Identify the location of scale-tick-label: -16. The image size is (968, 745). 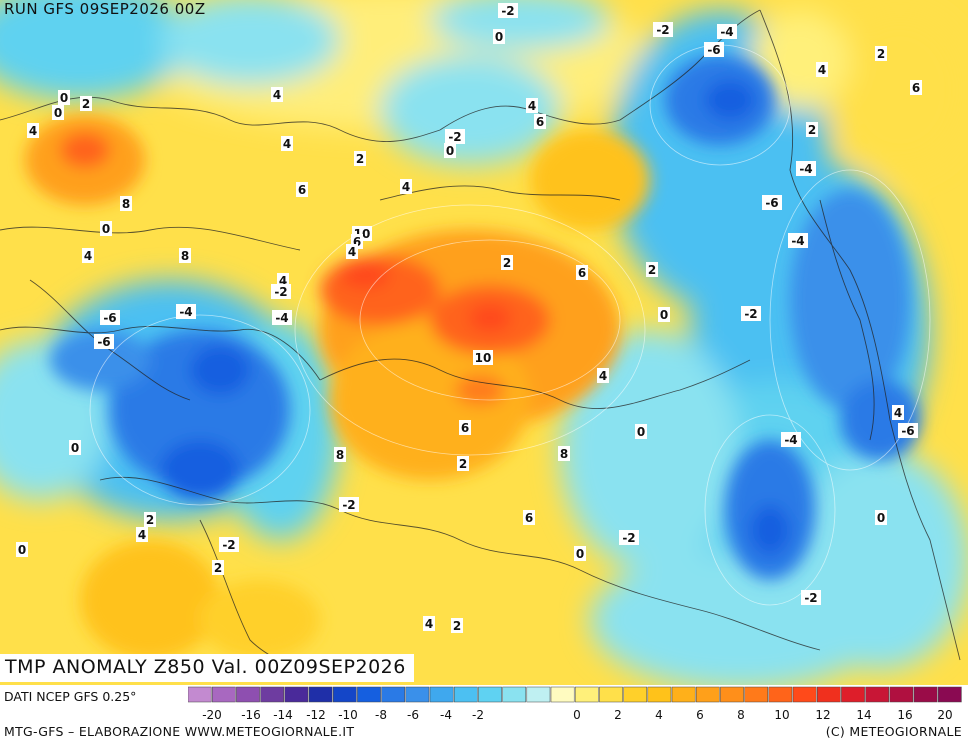
(251, 715).